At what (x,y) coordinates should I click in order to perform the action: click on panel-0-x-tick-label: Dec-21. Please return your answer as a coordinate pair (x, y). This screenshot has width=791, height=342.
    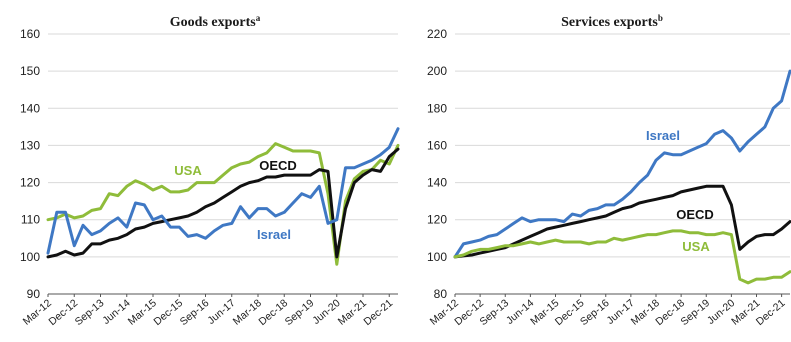
    Looking at the image, I should click on (379, 312).